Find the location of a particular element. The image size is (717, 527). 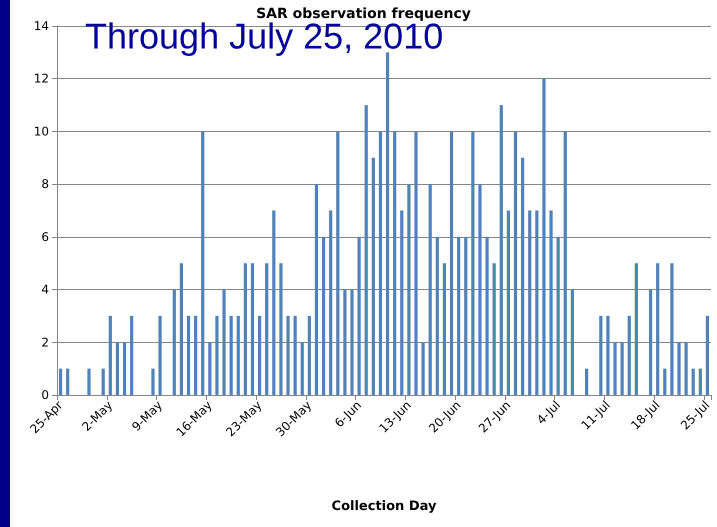

x-axis-title: Collection Day is located at coordinates (384, 506).